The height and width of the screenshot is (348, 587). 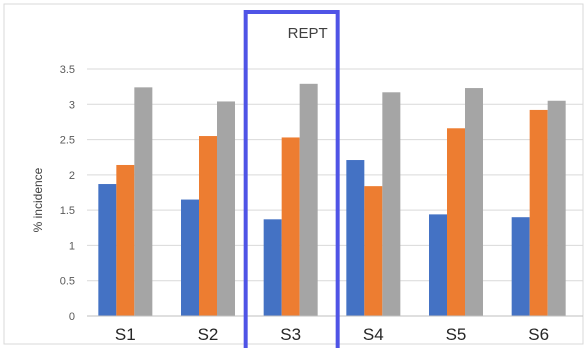 I want to click on x-category-label: S4, so click(x=373, y=334).